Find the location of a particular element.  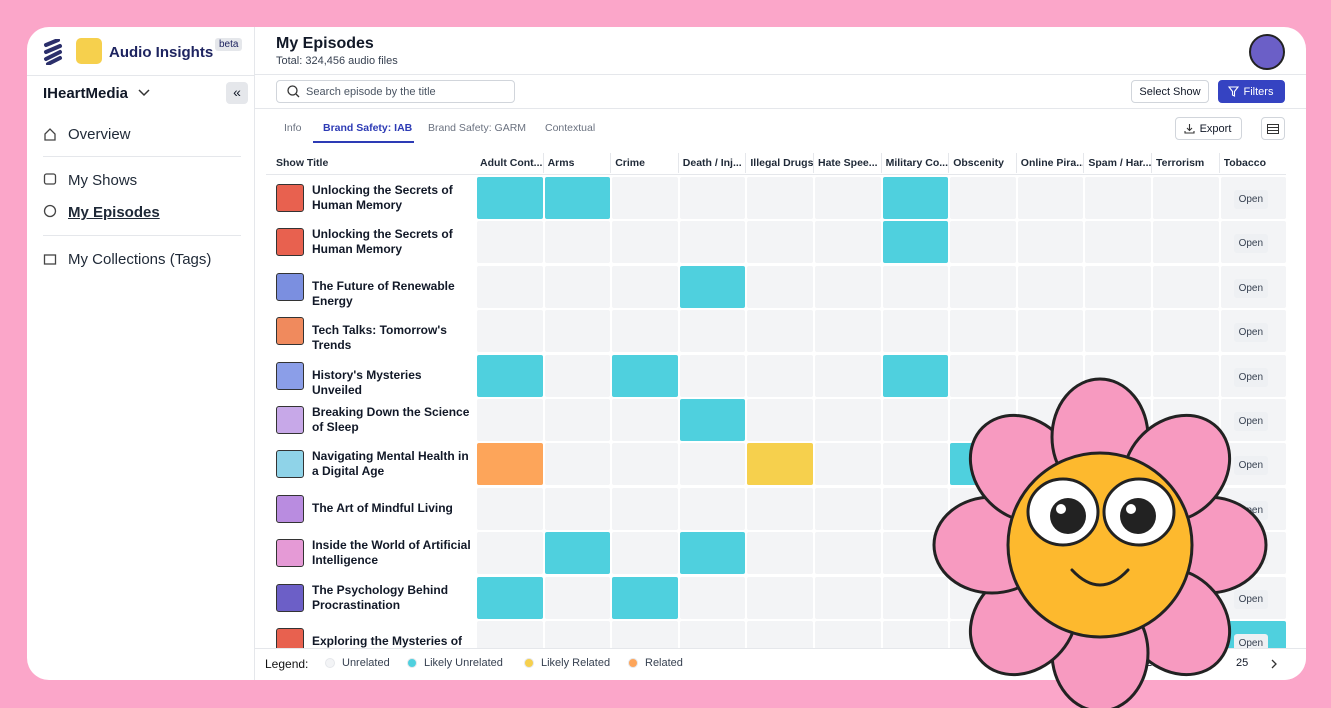

episode-title: Tech Talks: Tomorrow's Trends is located at coordinates (379, 338).